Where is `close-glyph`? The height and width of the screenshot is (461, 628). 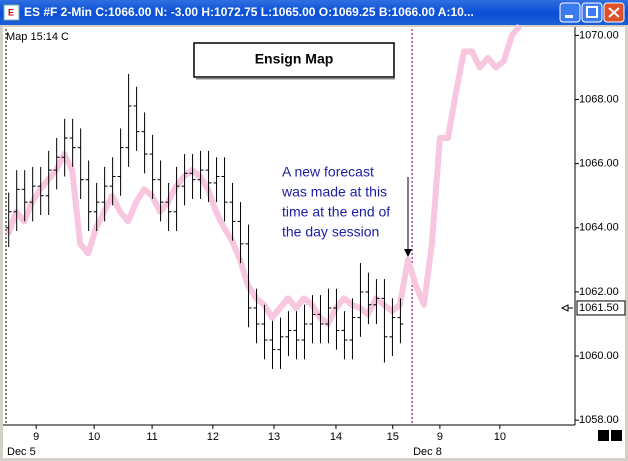
close-glyph is located at coordinates (614, 12).